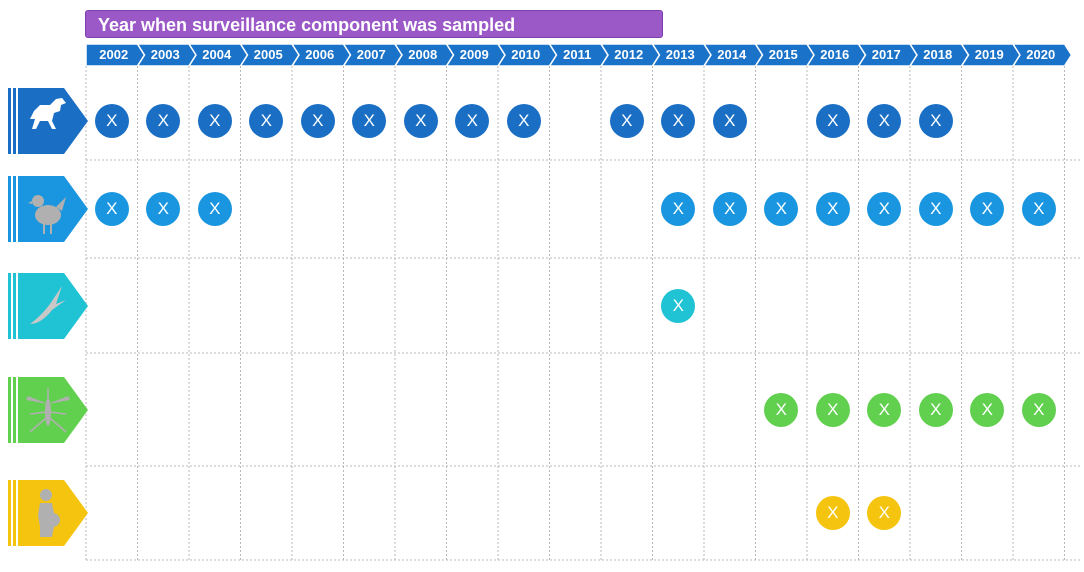 This screenshot has height=572, width=1084. I want to click on year-label: 2010, so click(526, 54).